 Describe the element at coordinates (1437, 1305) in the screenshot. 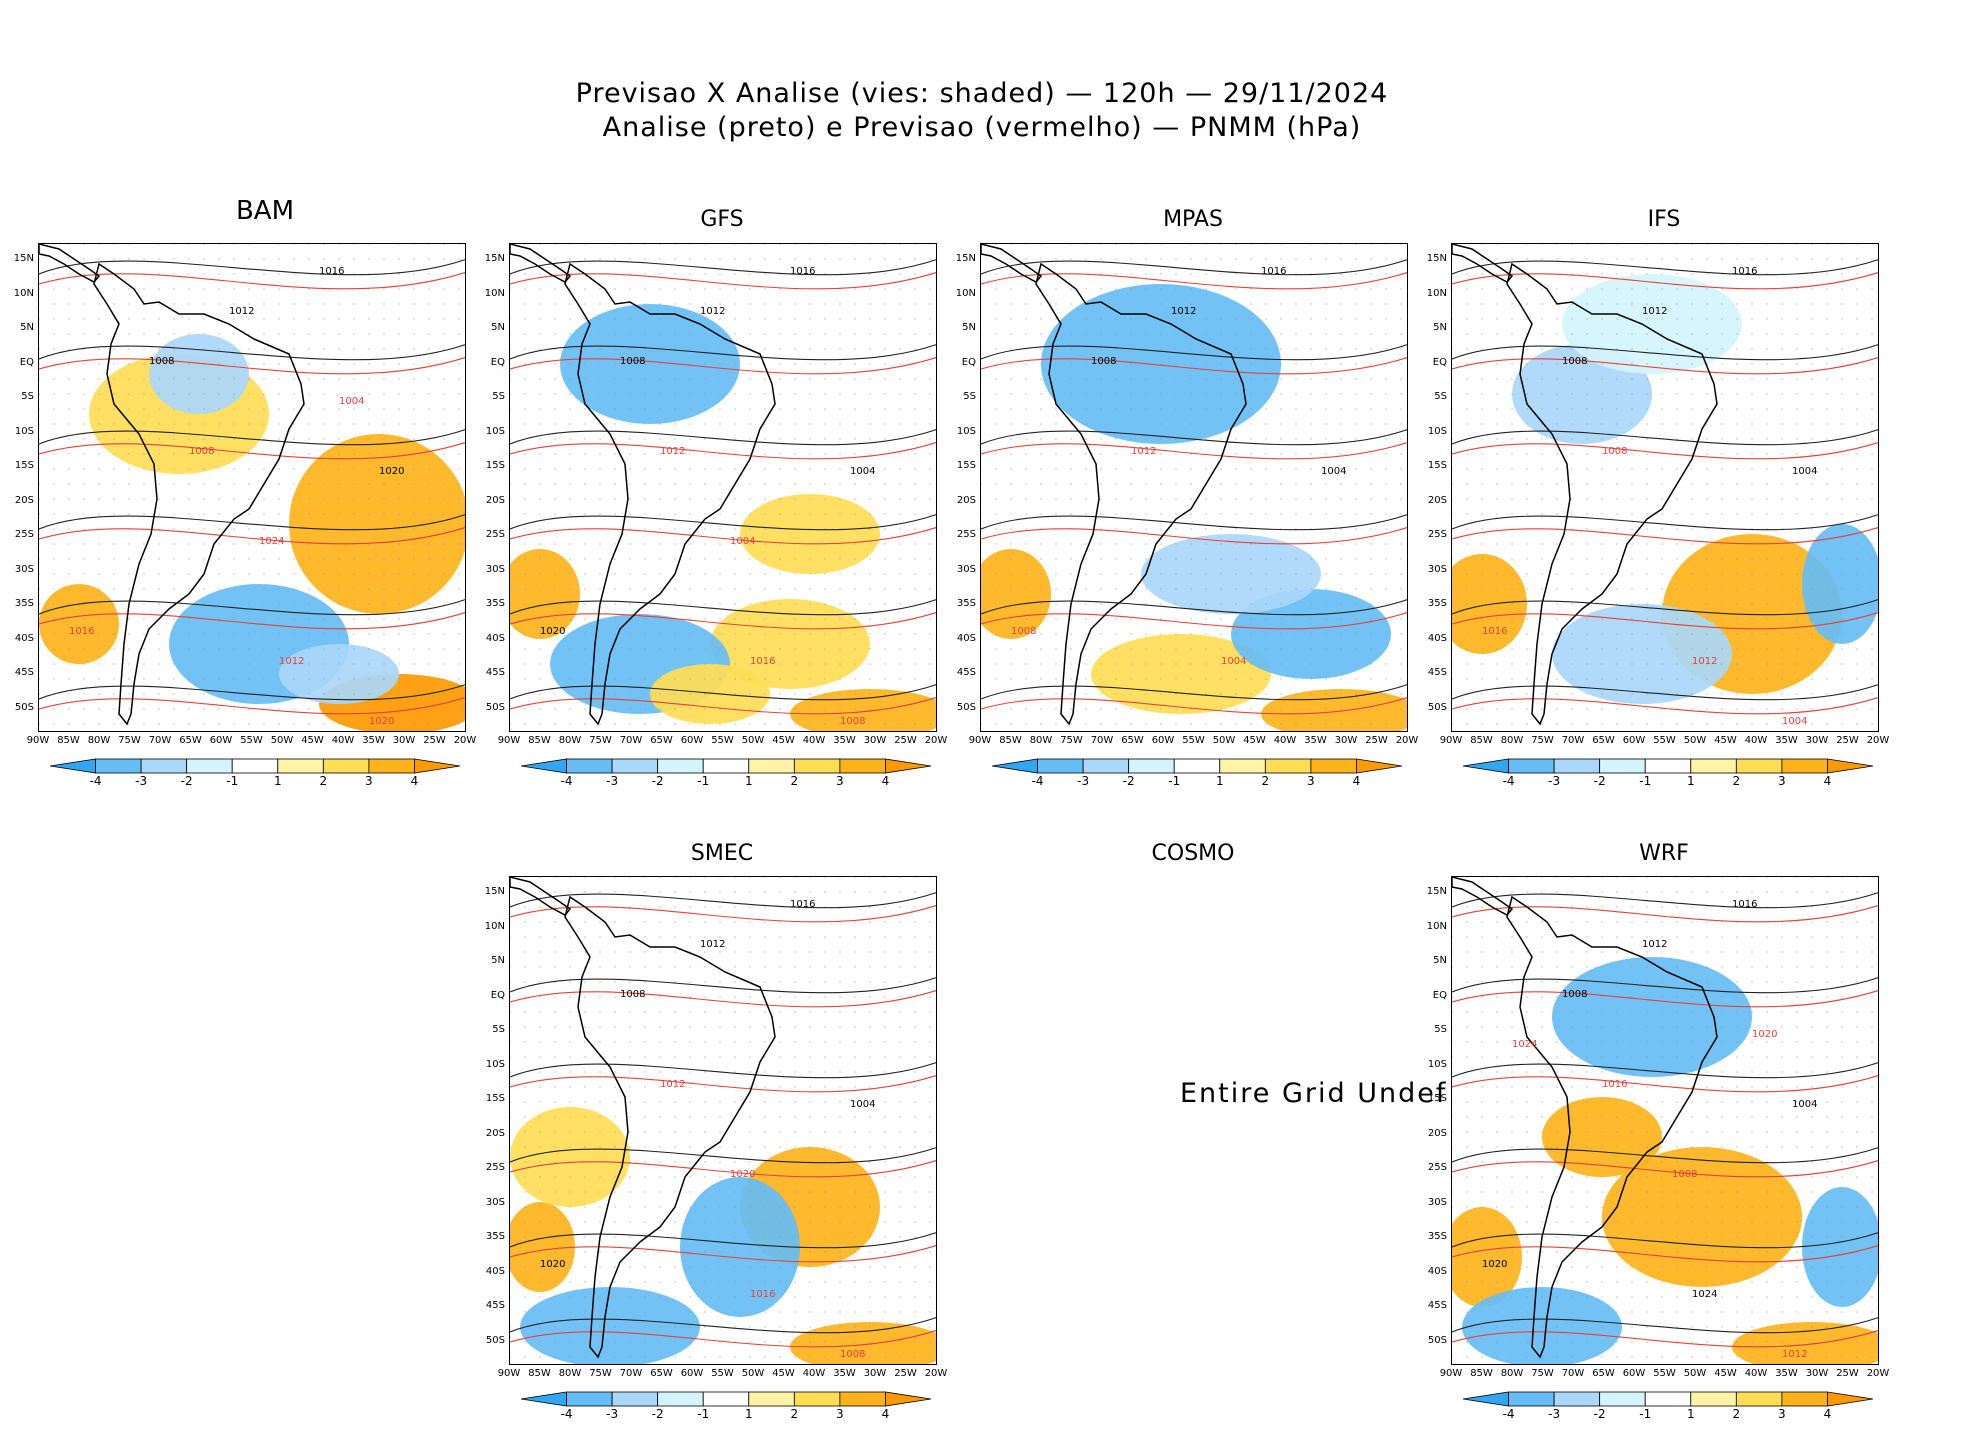

I see `lat-tick-label: 45S` at that location.